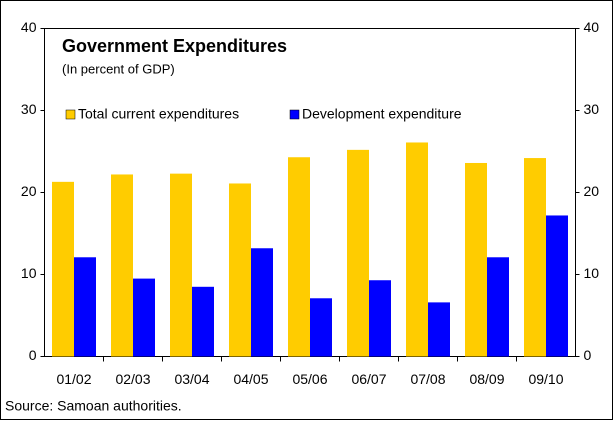  What do you see at coordinates (592, 191) in the screenshot?
I see `y2-tick-label: 20` at bounding box center [592, 191].